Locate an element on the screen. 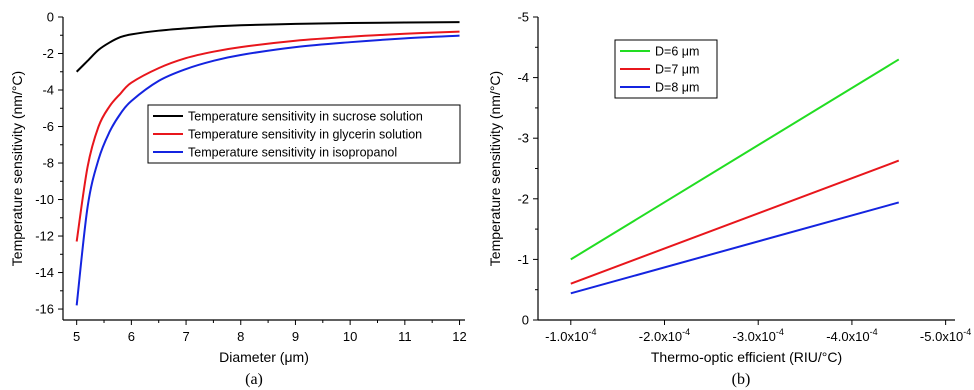  panel-caption: (a) is located at coordinates (254, 379).